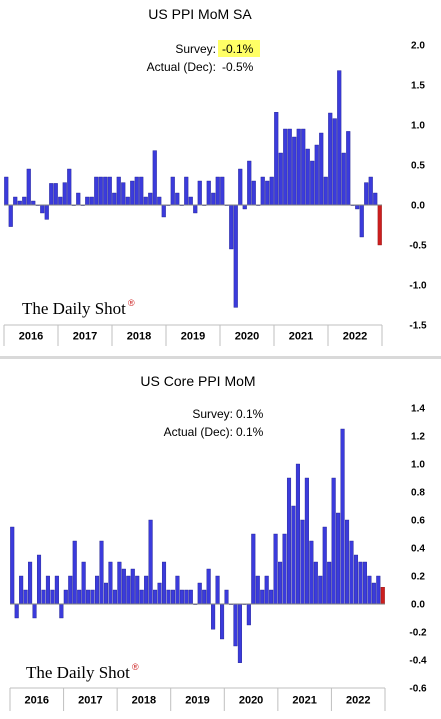 The image size is (441, 719). Describe the element at coordinates (418, 409) in the screenshot. I see `y-tick-label: 1.4` at that location.